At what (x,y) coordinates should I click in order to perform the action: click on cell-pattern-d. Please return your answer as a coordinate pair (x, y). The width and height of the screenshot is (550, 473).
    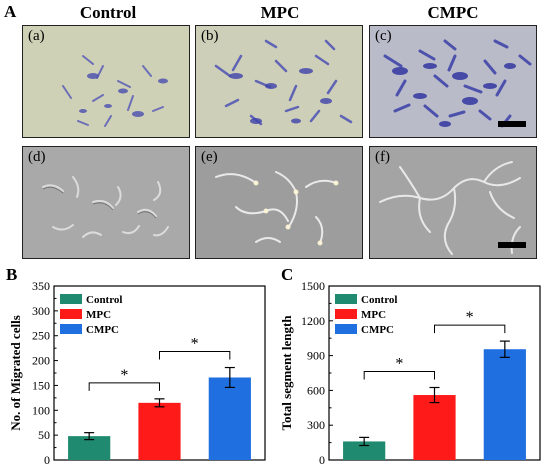
    Looking at the image, I should click on (106, 202).